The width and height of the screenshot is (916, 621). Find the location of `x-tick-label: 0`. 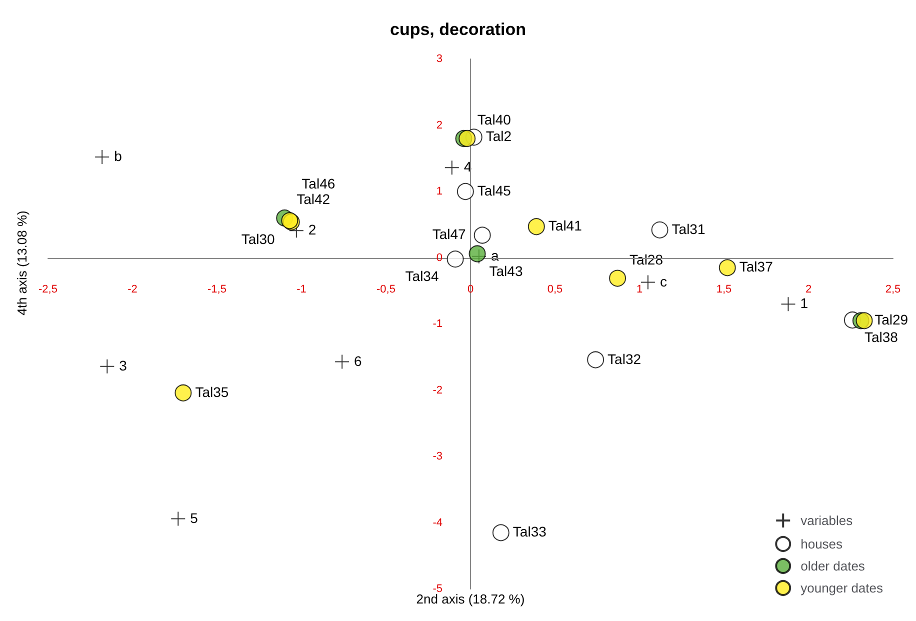

x-tick-label: 0 is located at coordinates (470, 289).